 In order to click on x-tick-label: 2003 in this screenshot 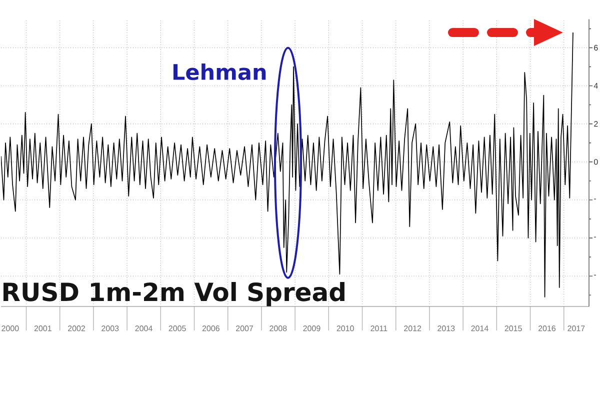, I will do `click(110, 329)`.